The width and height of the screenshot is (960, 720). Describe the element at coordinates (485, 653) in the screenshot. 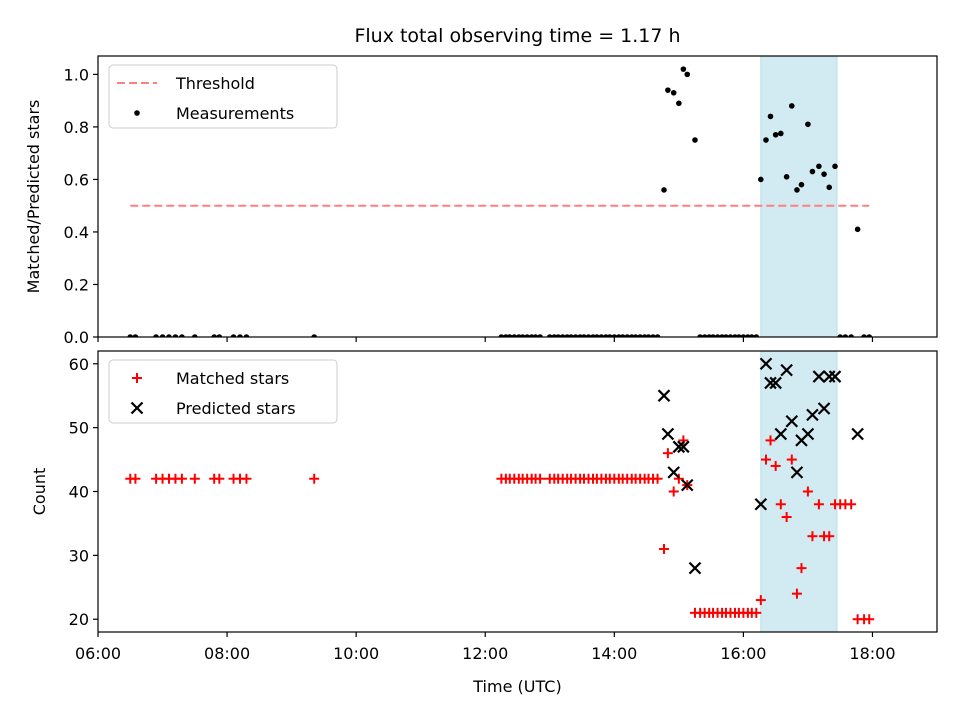

I see `x-tick-label: 12:00` at that location.